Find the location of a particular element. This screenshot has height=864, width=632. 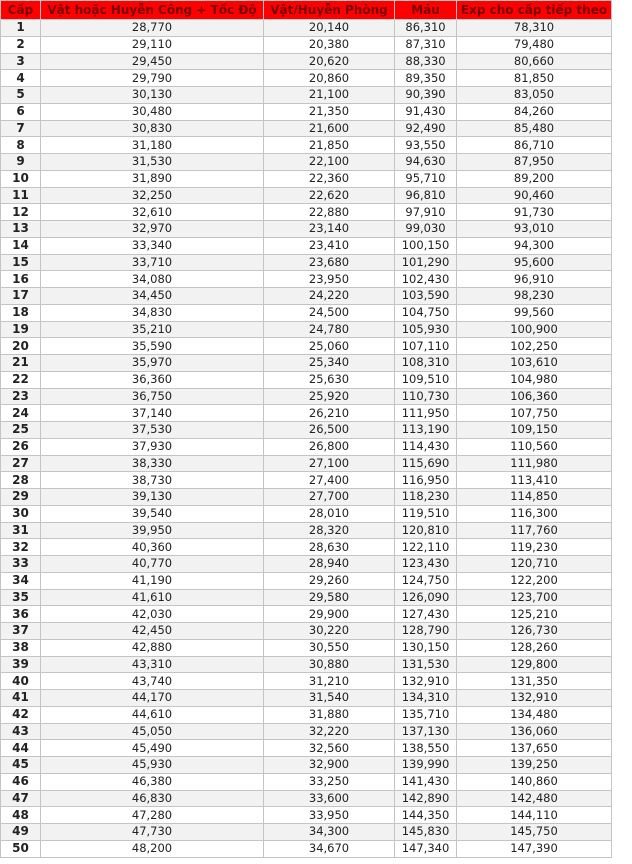

cell-defense: 25,920 is located at coordinates (329, 396).